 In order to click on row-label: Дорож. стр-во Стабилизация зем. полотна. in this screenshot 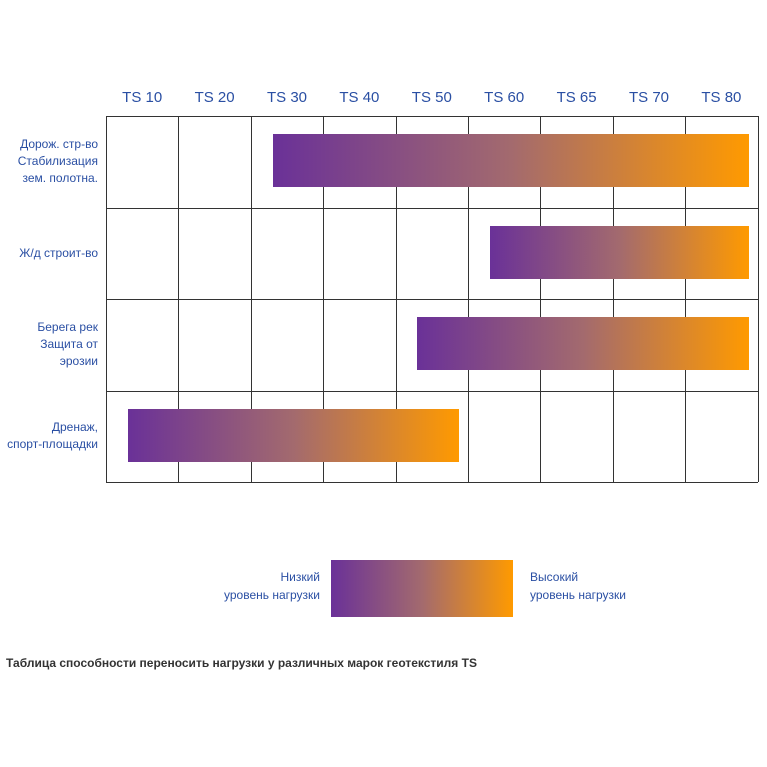, I will do `click(57, 161)`.